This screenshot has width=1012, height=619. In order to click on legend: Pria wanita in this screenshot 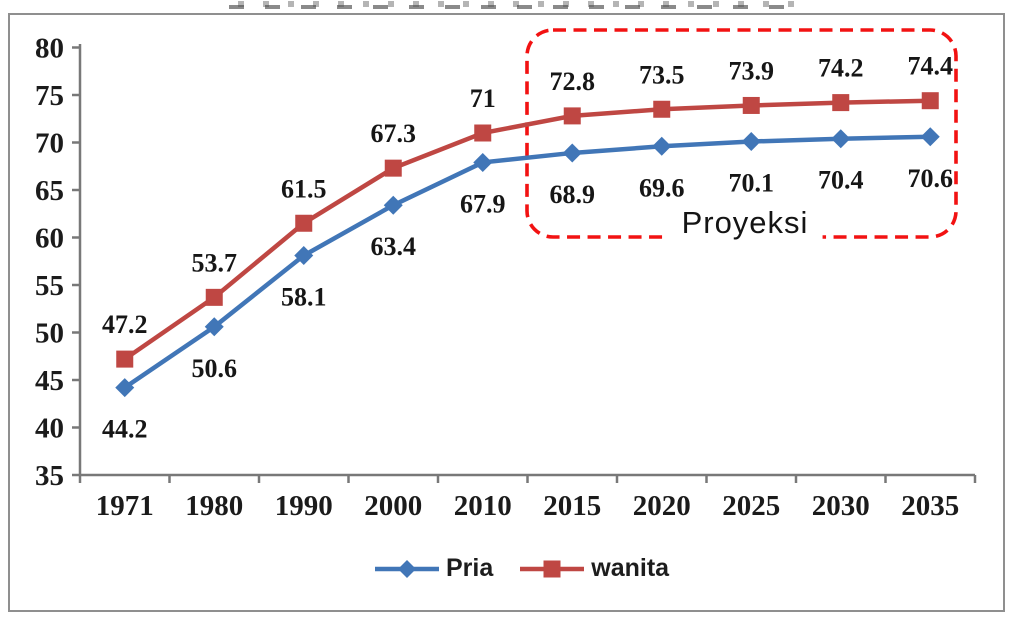, I will do `click(521, 568)`.